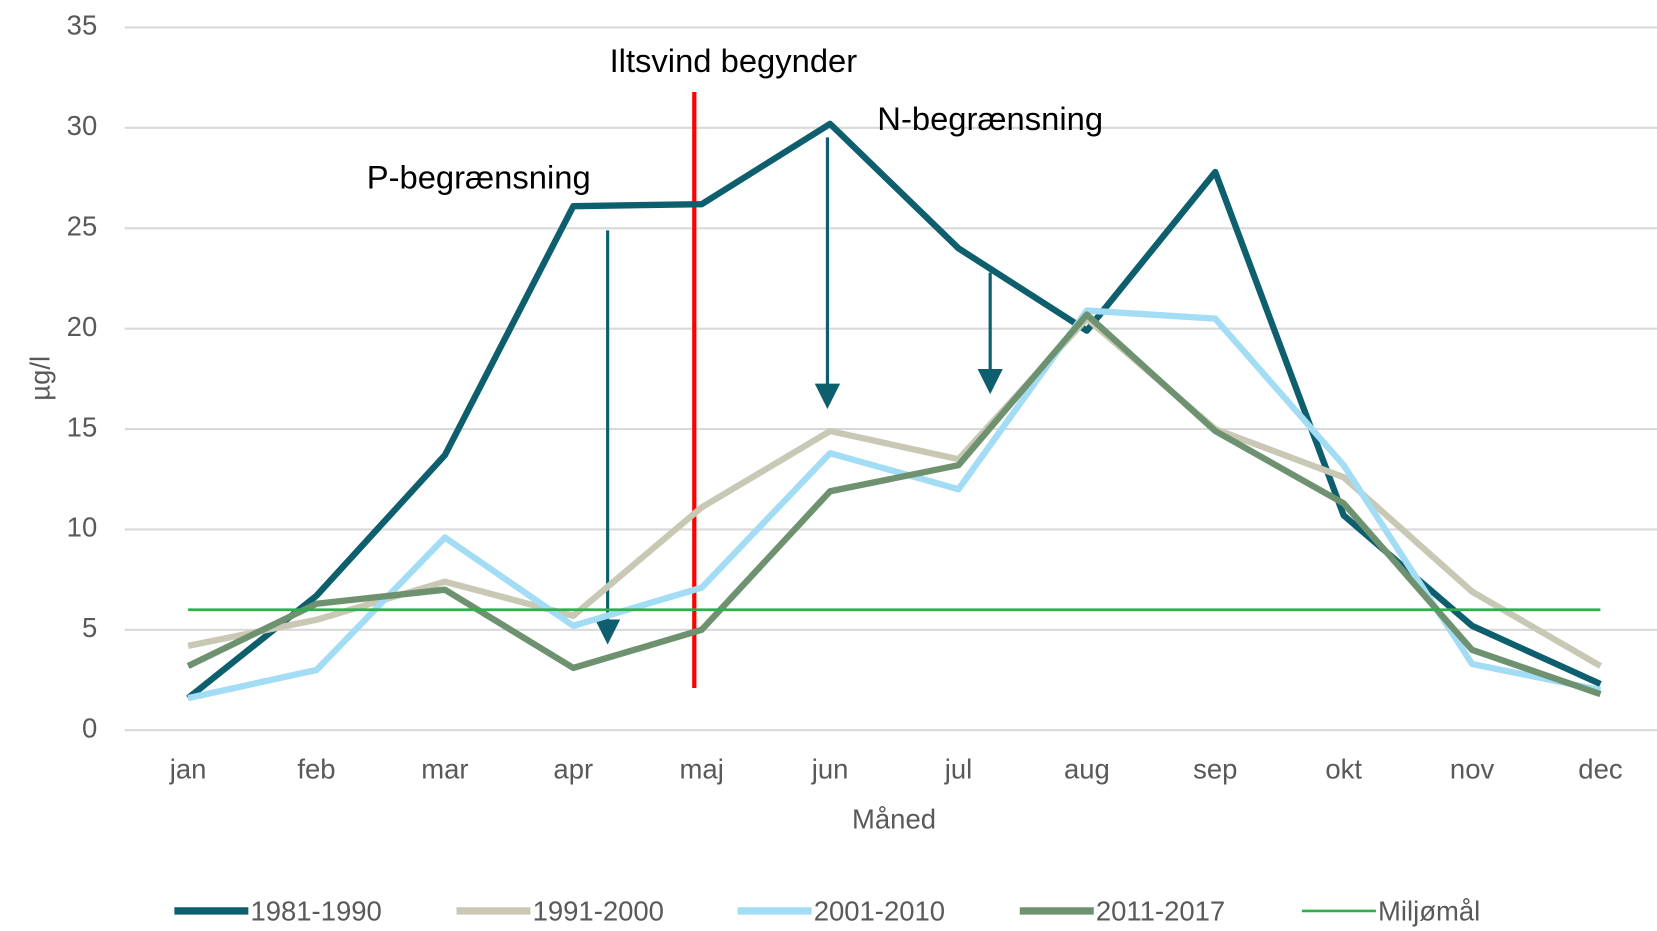 Image resolution: width=1657 pixels, height=931 pixels. Describe the element at coordinates (990, 118) in the screenshot. I see `annotation: N-begrænsning` at that location.